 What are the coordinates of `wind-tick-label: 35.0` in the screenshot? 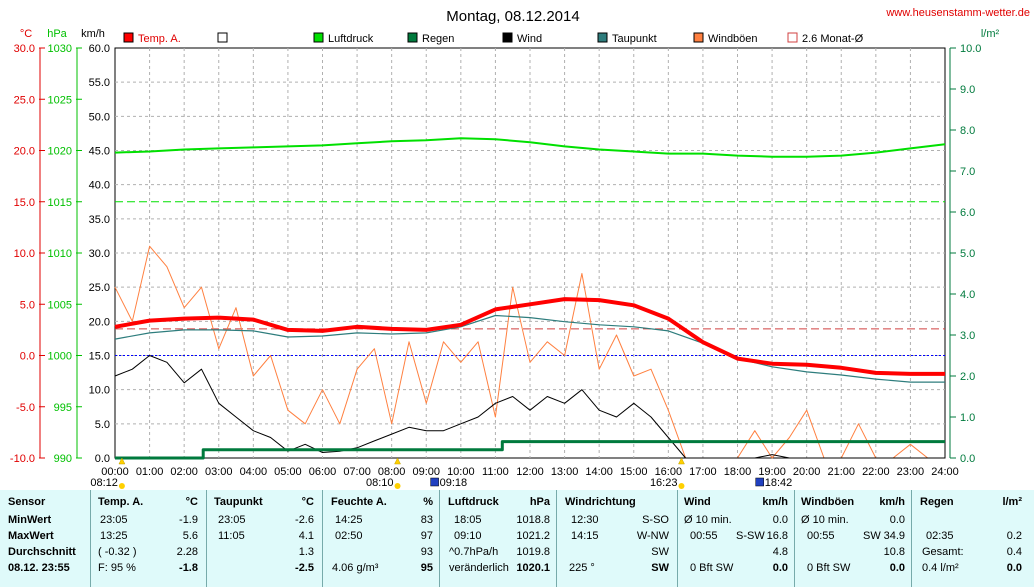 It's located at (99, 220).